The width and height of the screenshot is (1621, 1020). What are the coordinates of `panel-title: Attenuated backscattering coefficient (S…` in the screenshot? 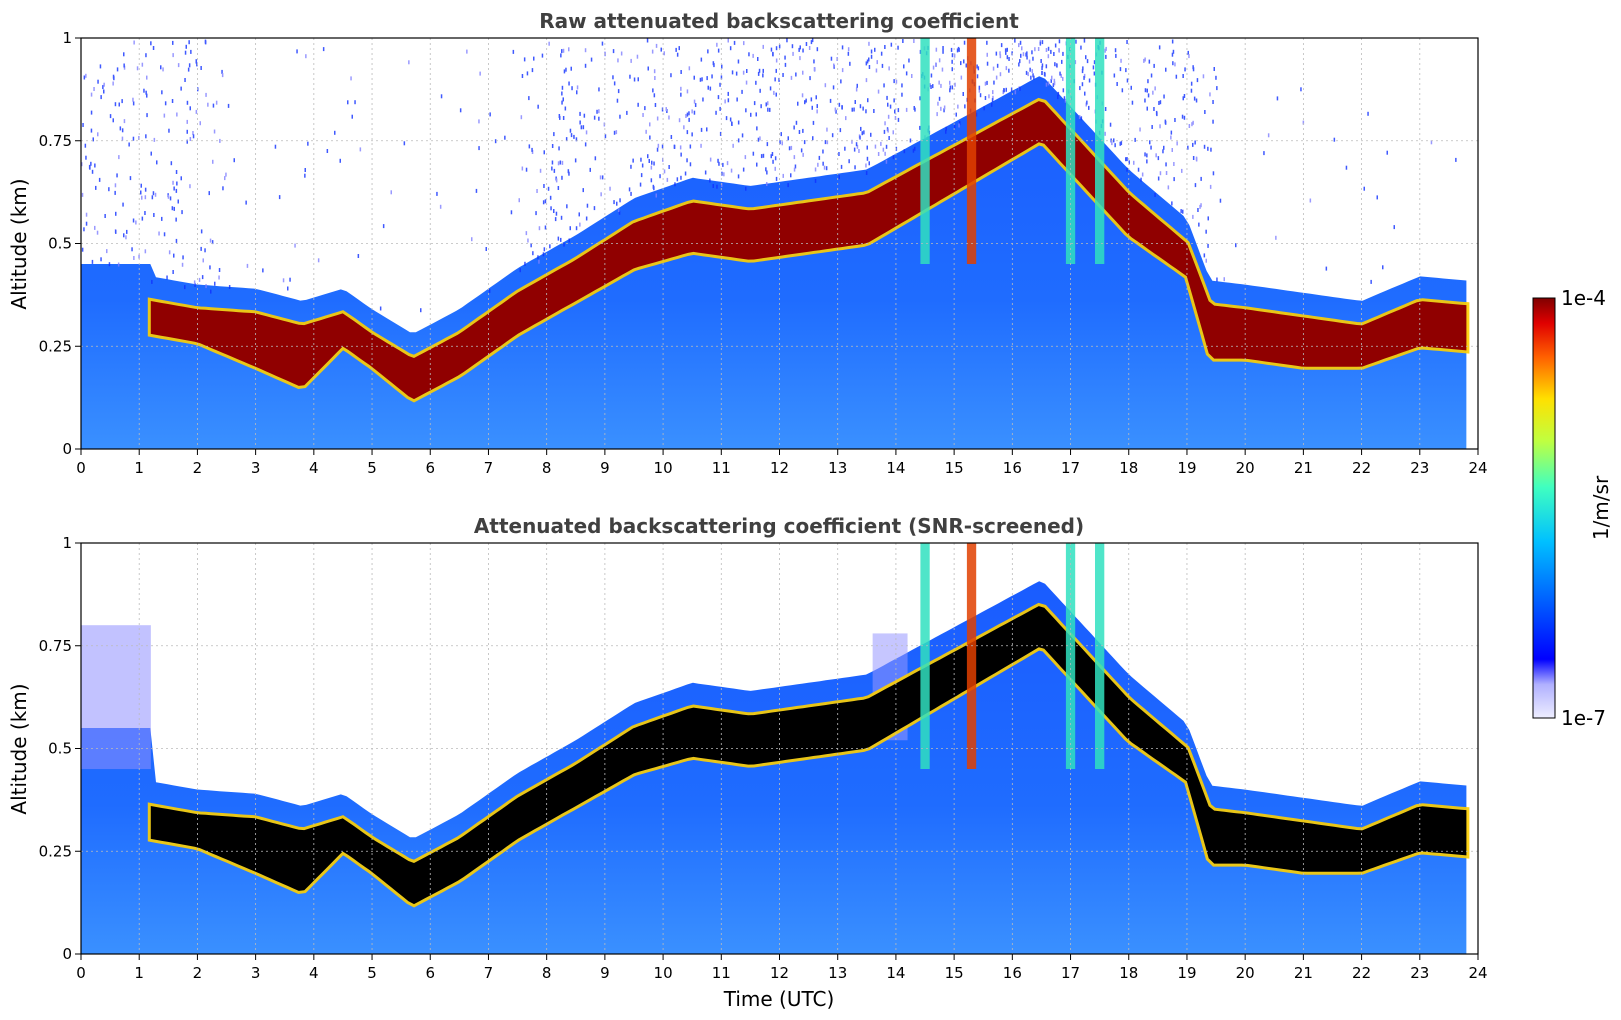 It's located at (779, 526).